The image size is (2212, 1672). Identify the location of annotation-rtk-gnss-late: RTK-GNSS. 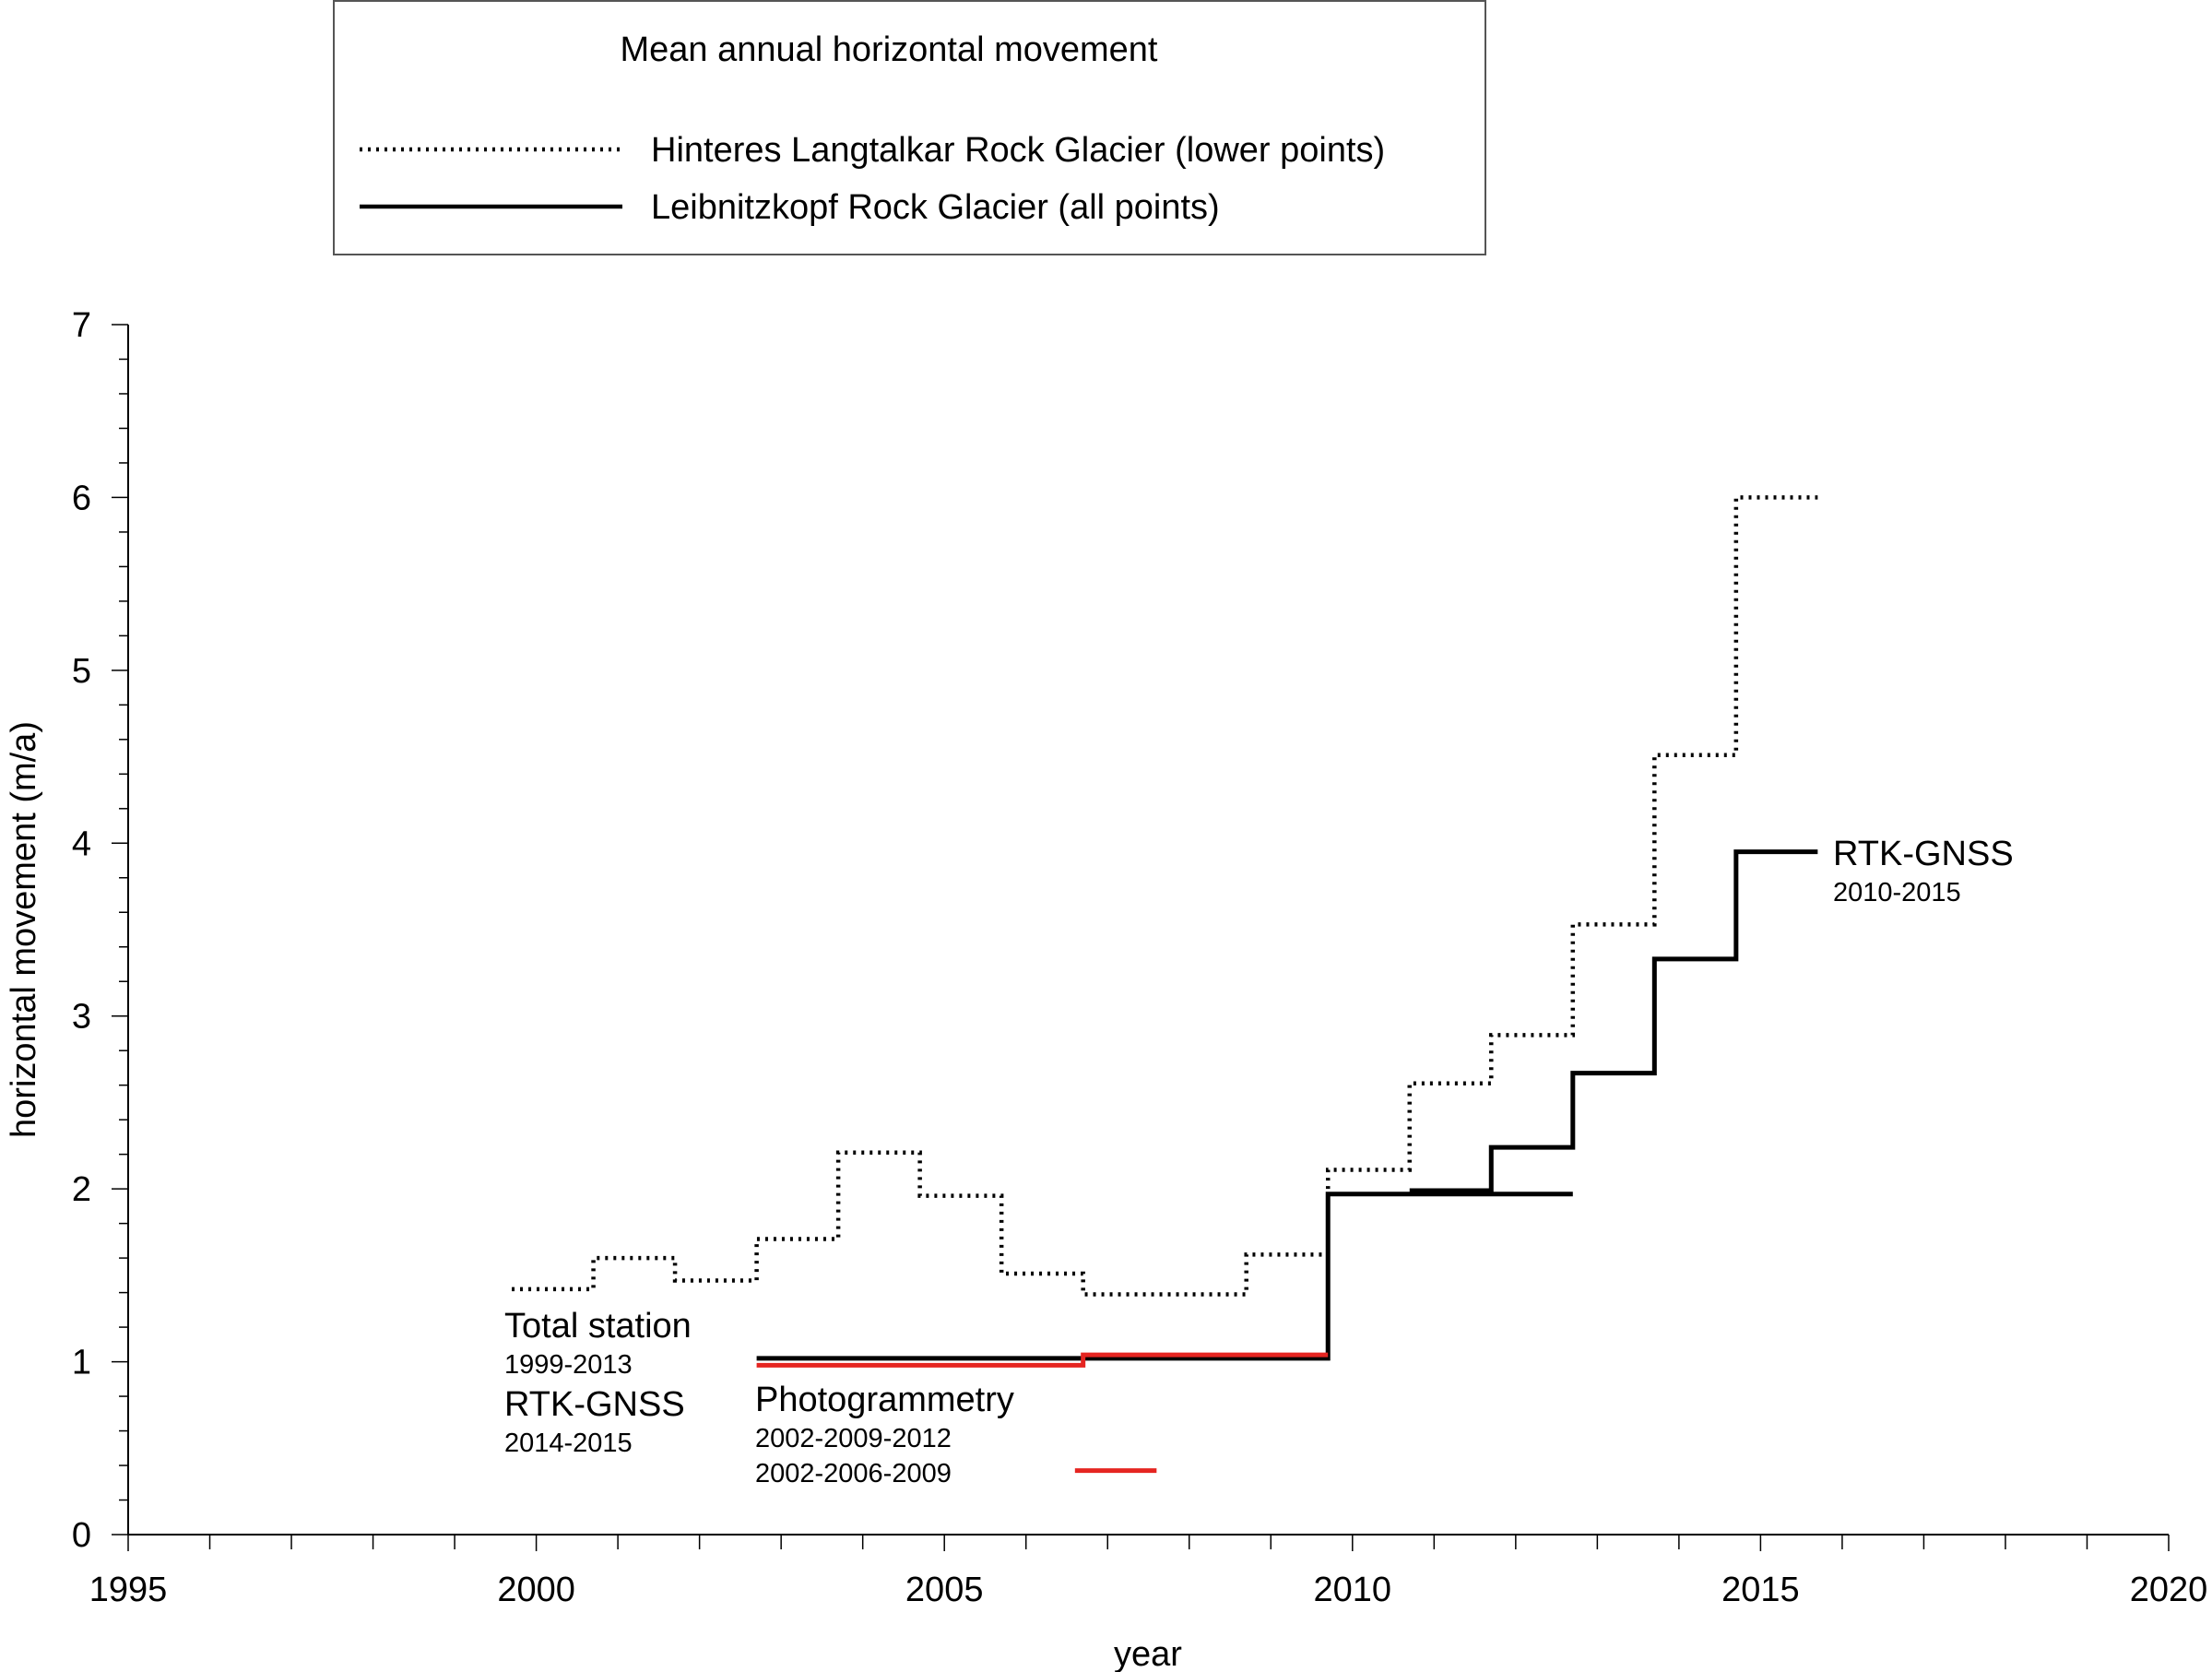
(1924, 854).